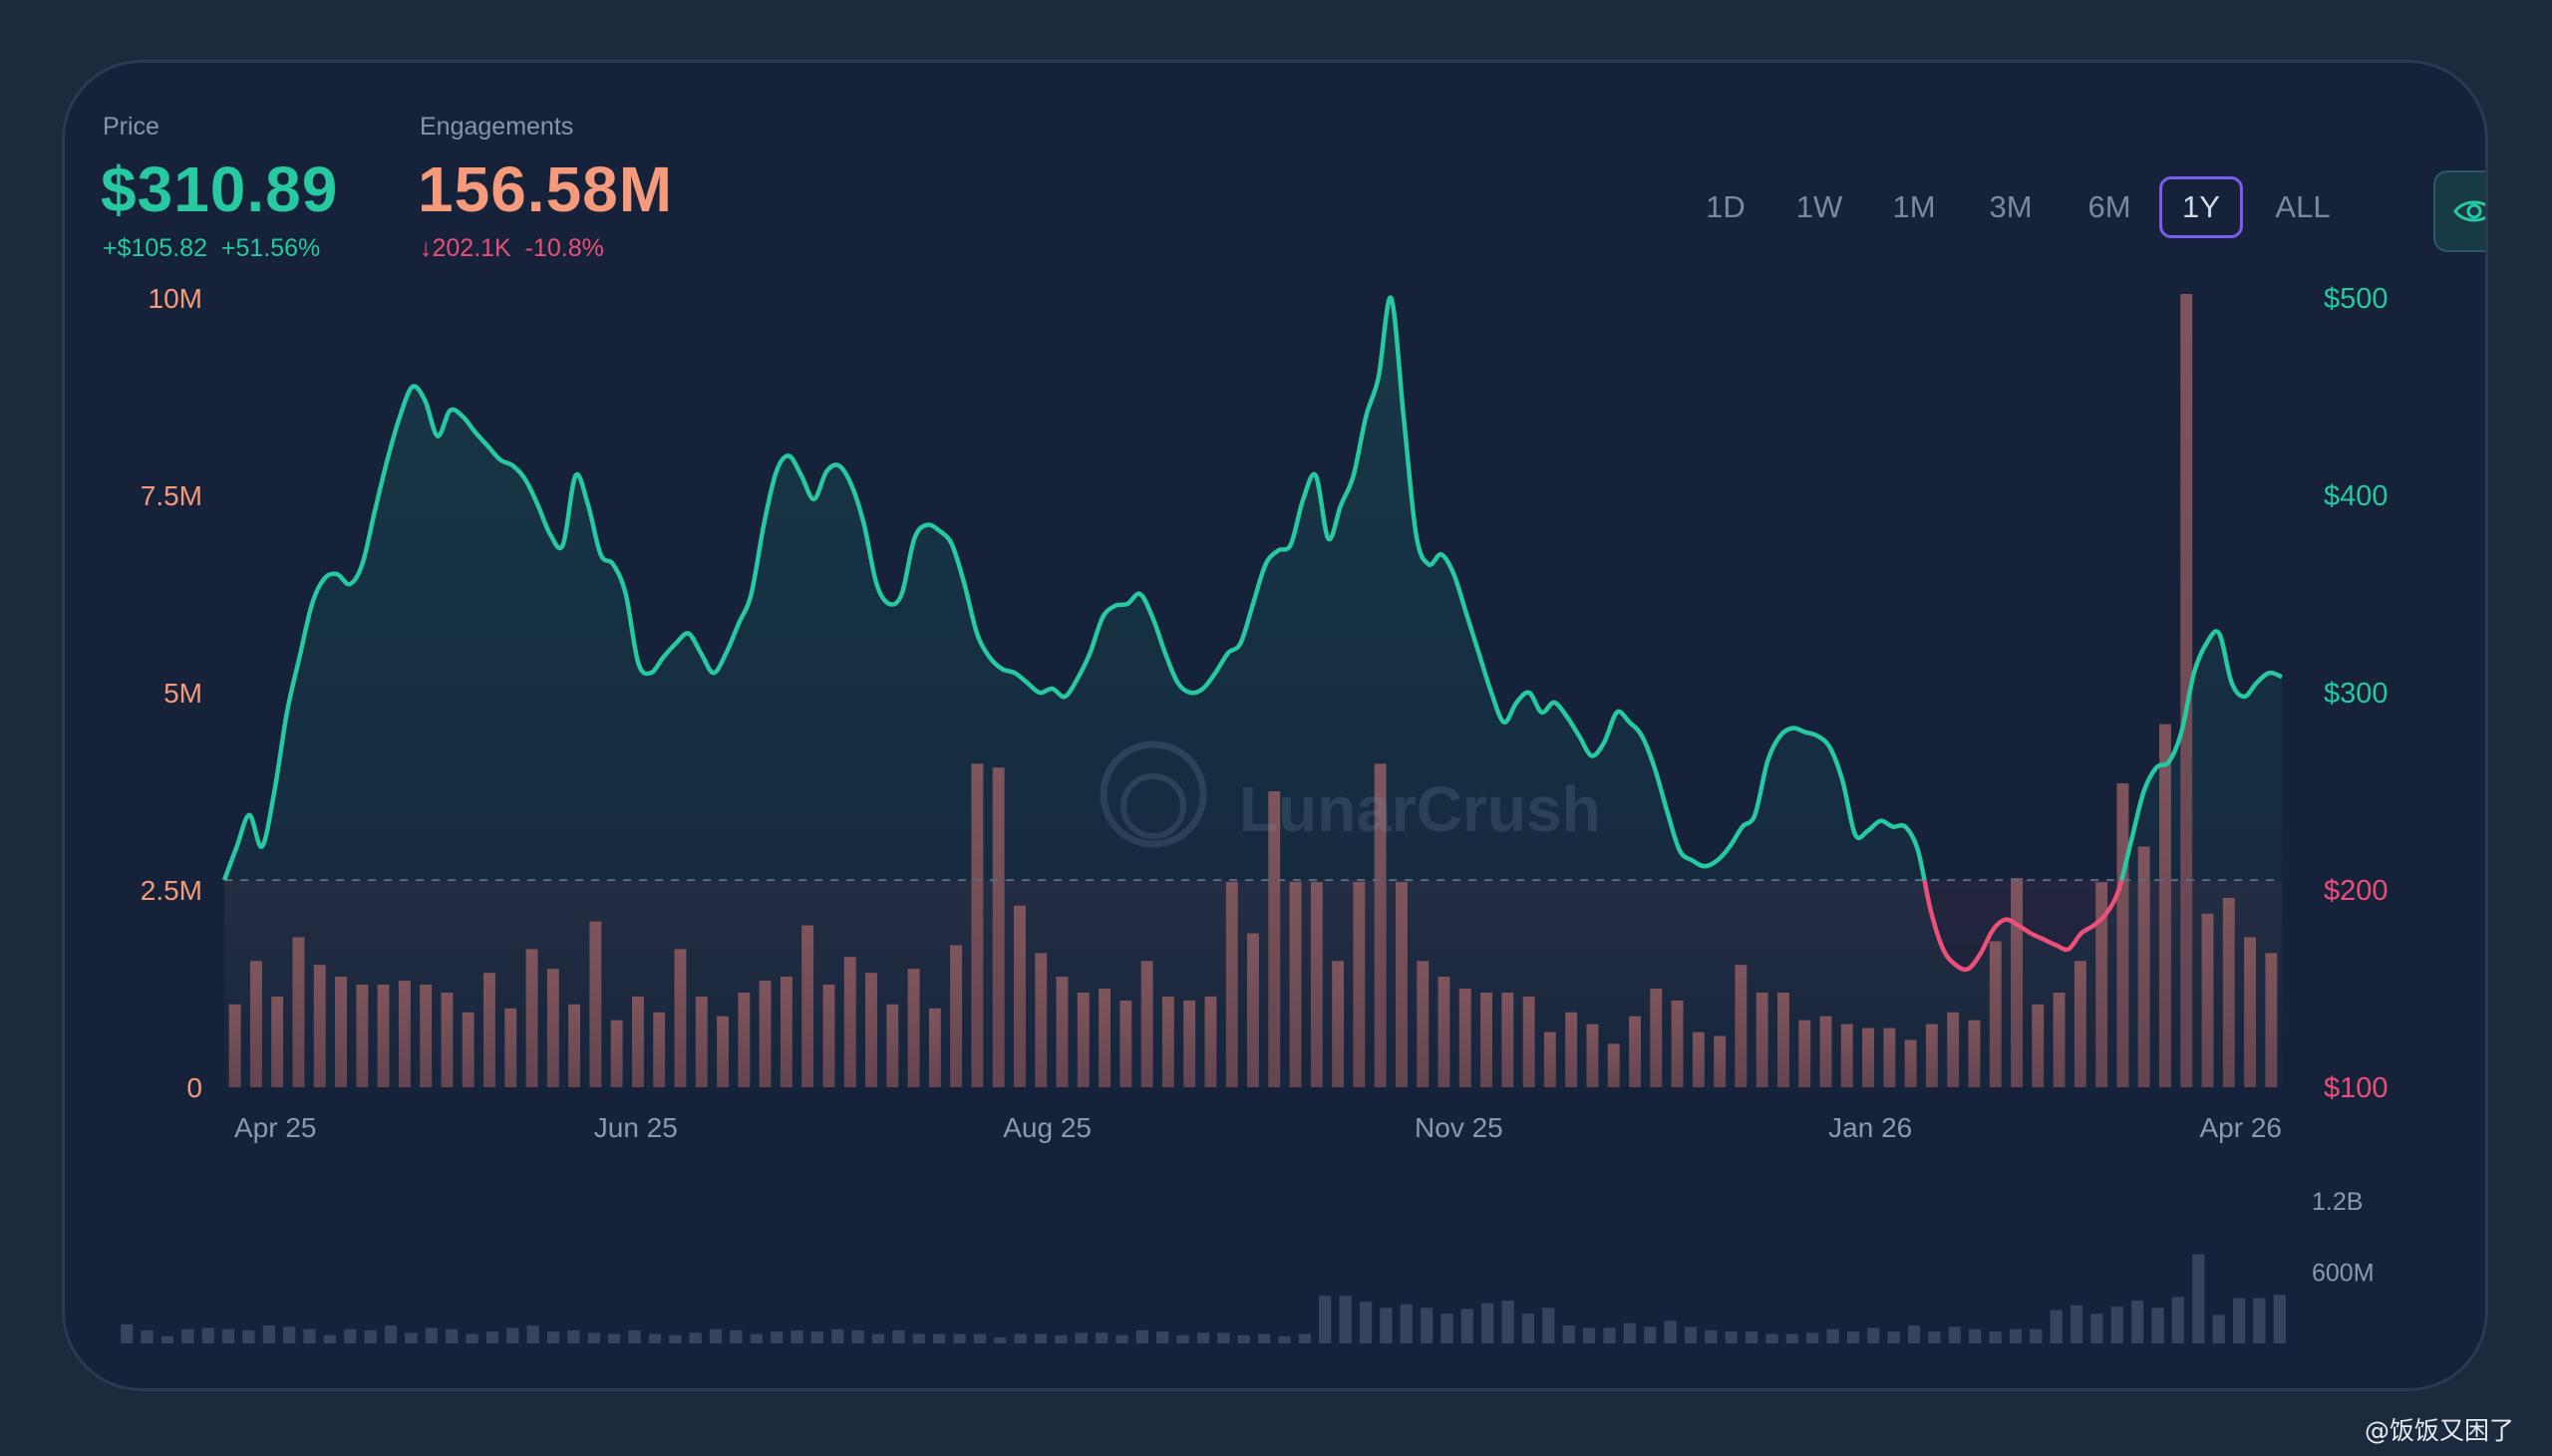 Image resolution: width=2552 pixels, height=1456 pixels. What do you see at coordinates (1870, 1127) in the screenshot?
I see `x-axis-tick-label: Jan 26` at bounding box center [1870, 1127].